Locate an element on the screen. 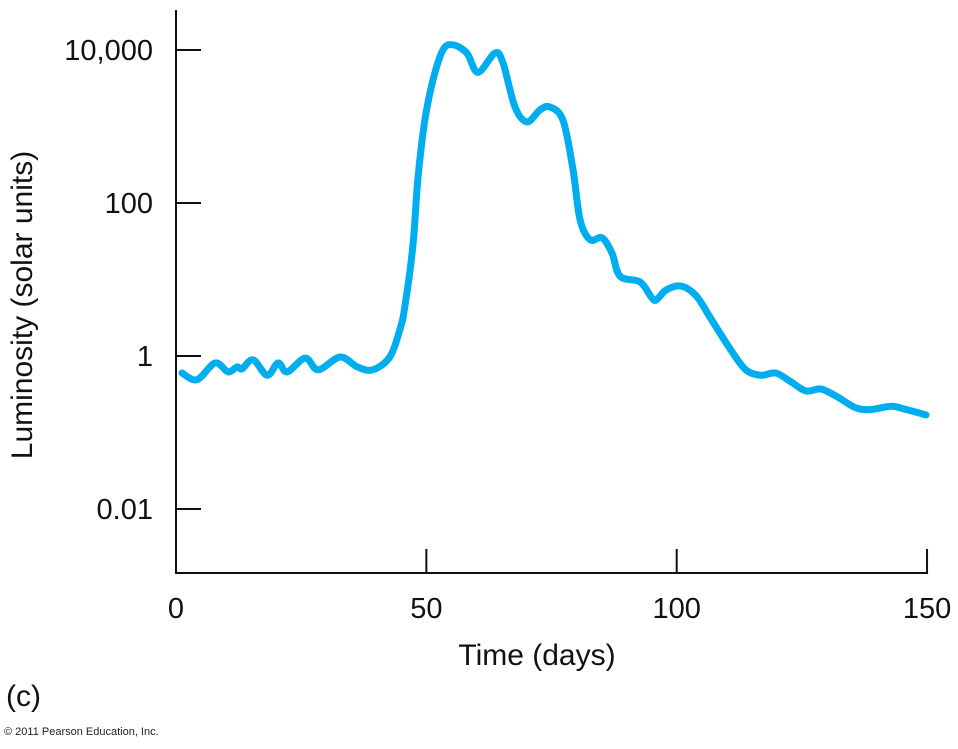 The width and height of the screenshot is (958, 749). y-tick-label: 1 is located at coordinates (145, 357).